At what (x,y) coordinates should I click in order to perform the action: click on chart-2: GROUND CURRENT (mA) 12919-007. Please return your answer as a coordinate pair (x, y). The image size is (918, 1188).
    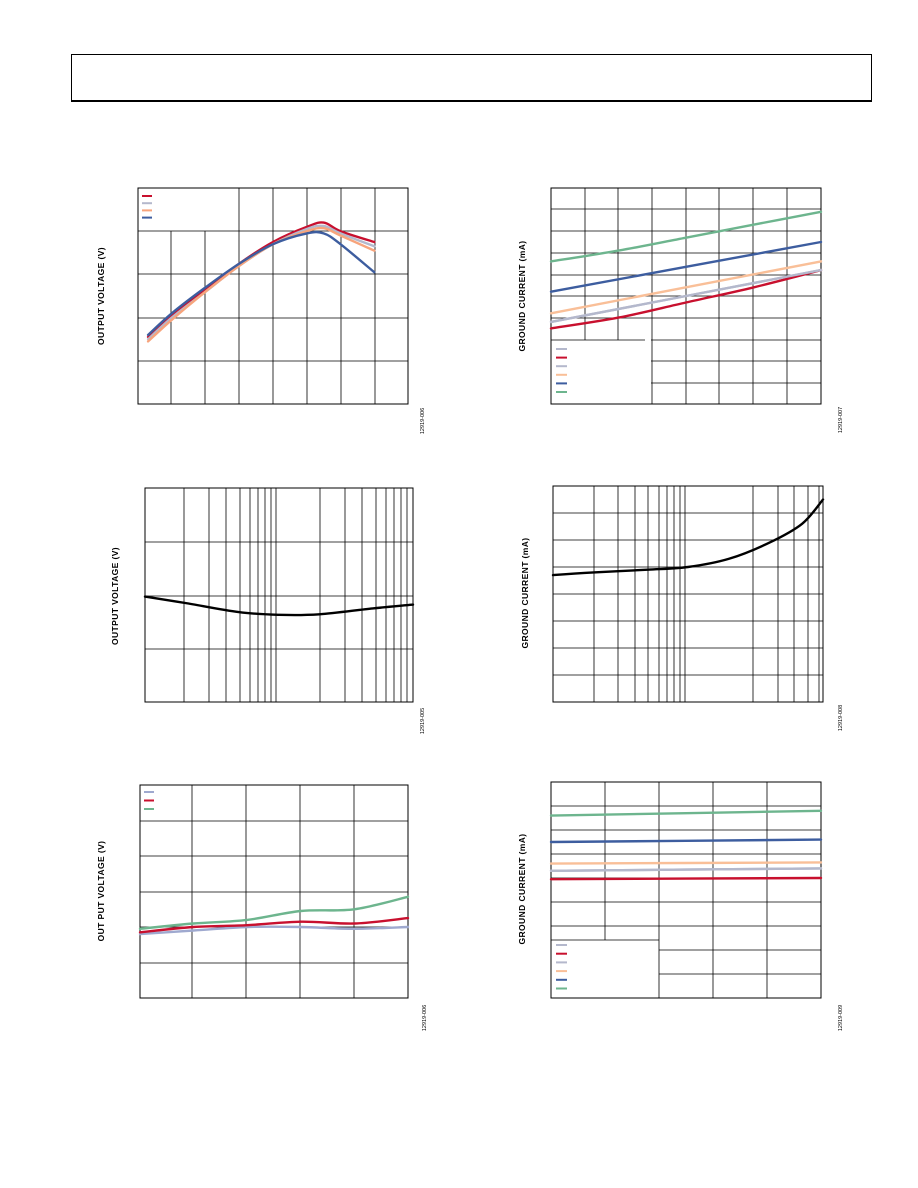
    Looking at the image, I should click on (680, 310).